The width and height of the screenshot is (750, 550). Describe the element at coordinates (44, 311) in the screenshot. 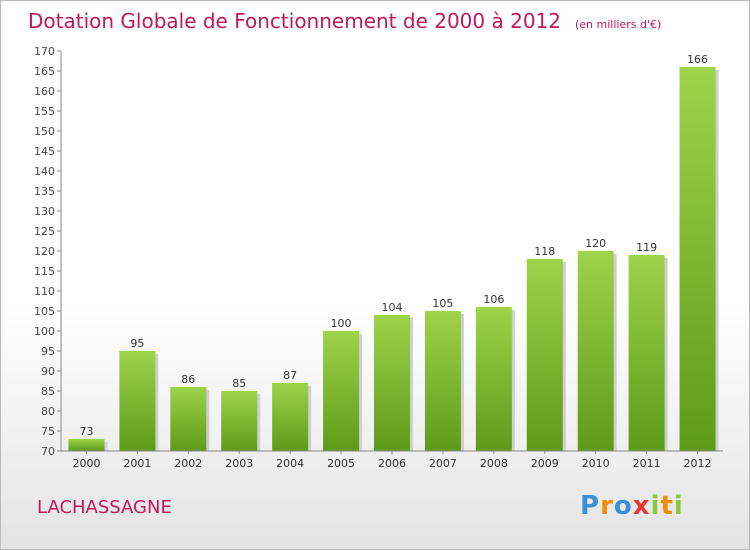

I see `y-tick-label: 105` at that location.